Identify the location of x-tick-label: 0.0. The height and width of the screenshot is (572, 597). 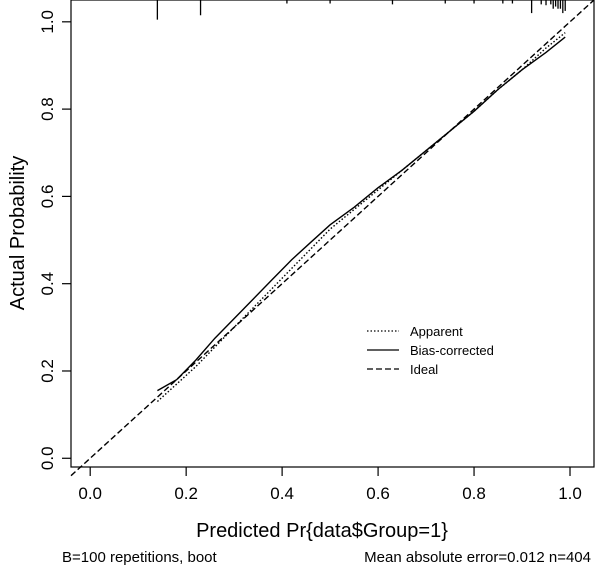
(90, 493).